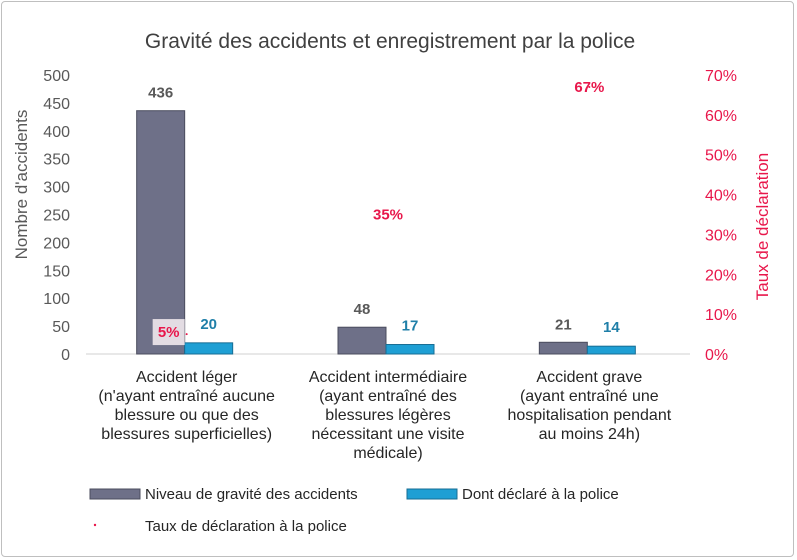 The image size is (797, 560). I want to click on y-tick-label: 150, so click(56, 271).